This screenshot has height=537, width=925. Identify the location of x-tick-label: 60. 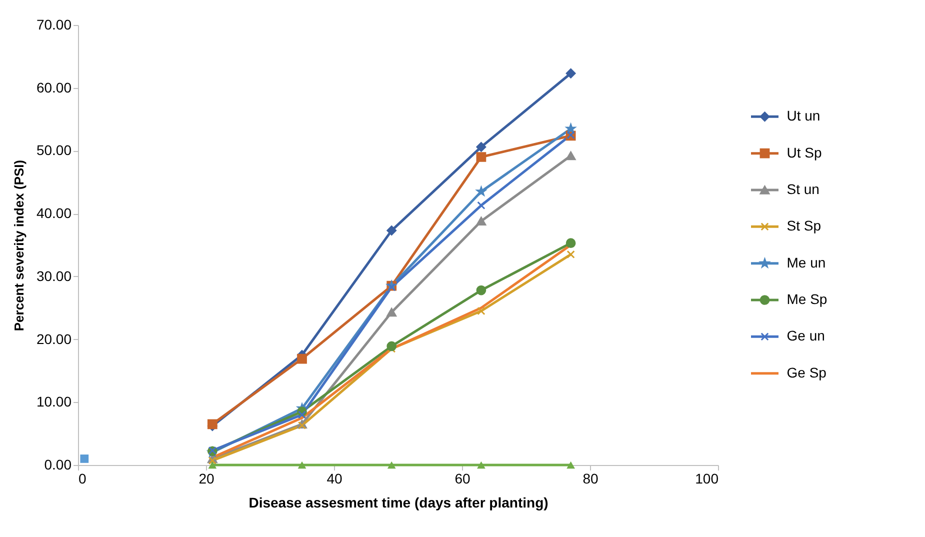
(462, 478).